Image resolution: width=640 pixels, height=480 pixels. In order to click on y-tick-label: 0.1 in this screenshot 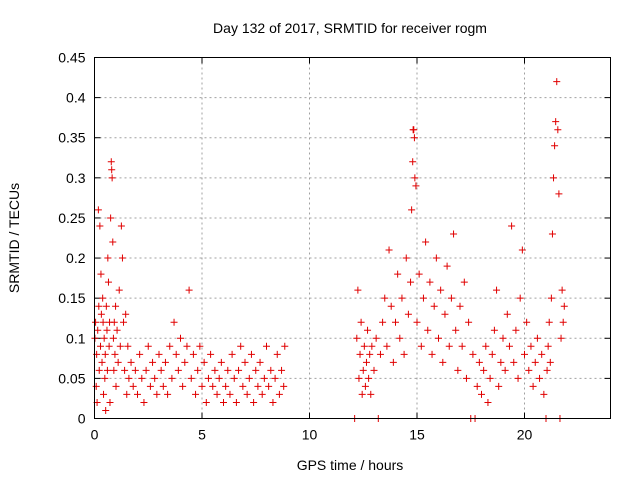, I will do `click(76, 338)`.